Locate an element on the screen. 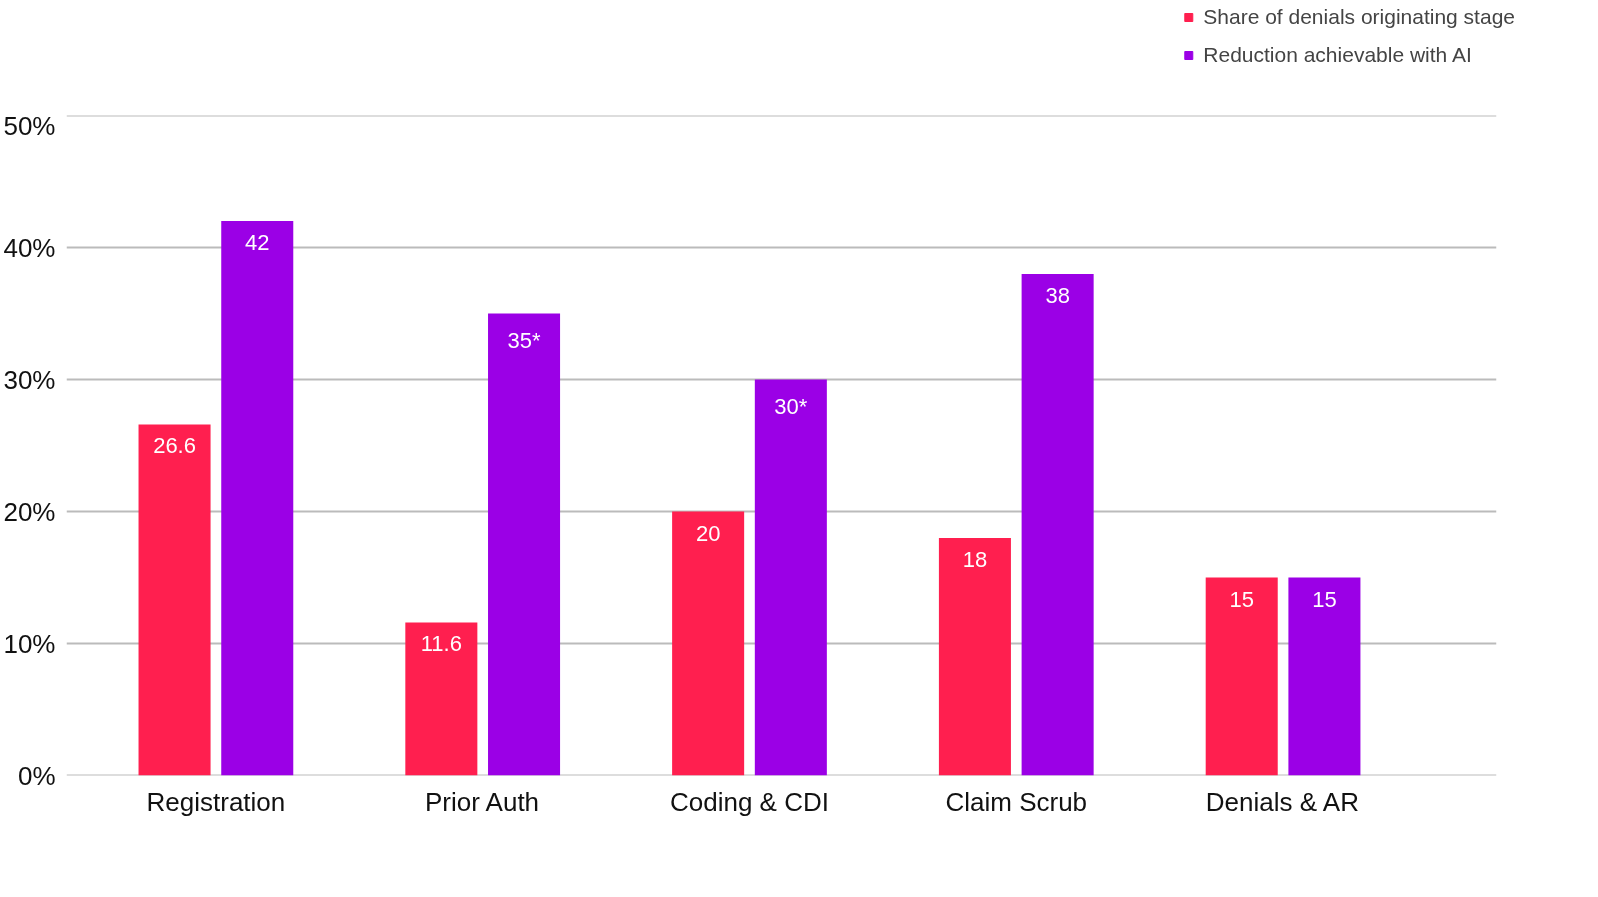 The image size is (1598, 897). data-label: 35* is located at coordinates (524, 340).